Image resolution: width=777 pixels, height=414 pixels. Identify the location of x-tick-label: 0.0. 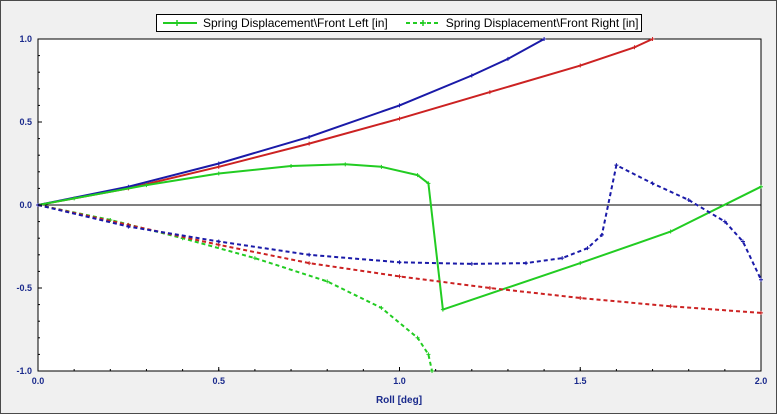
(38, 381).